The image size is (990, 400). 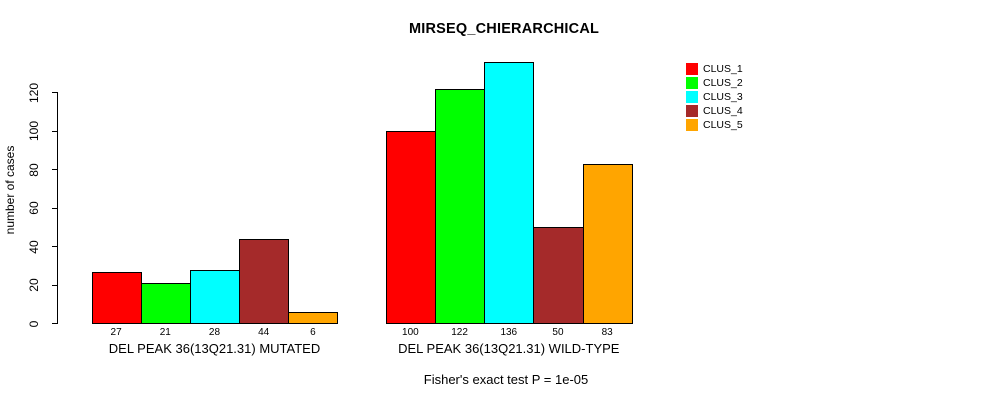 What do you see at coordinates (116, 332) in the screenshot?
I see `bar-value-label: 27` at bounding box center [116, 332].